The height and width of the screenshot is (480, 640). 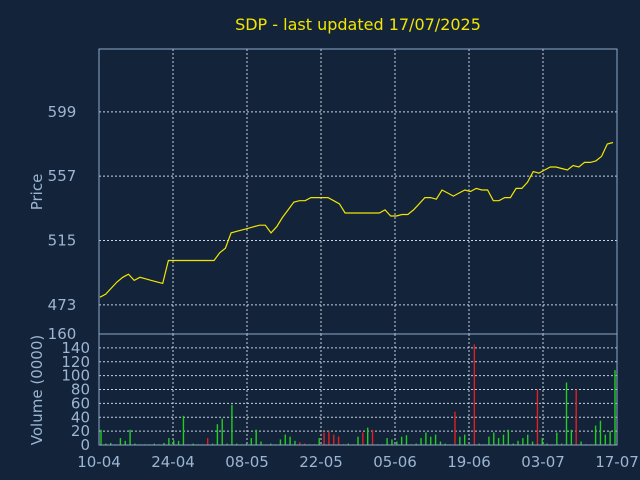 I want to click on volume-tick-60: 60, so click(x=80, y=403).